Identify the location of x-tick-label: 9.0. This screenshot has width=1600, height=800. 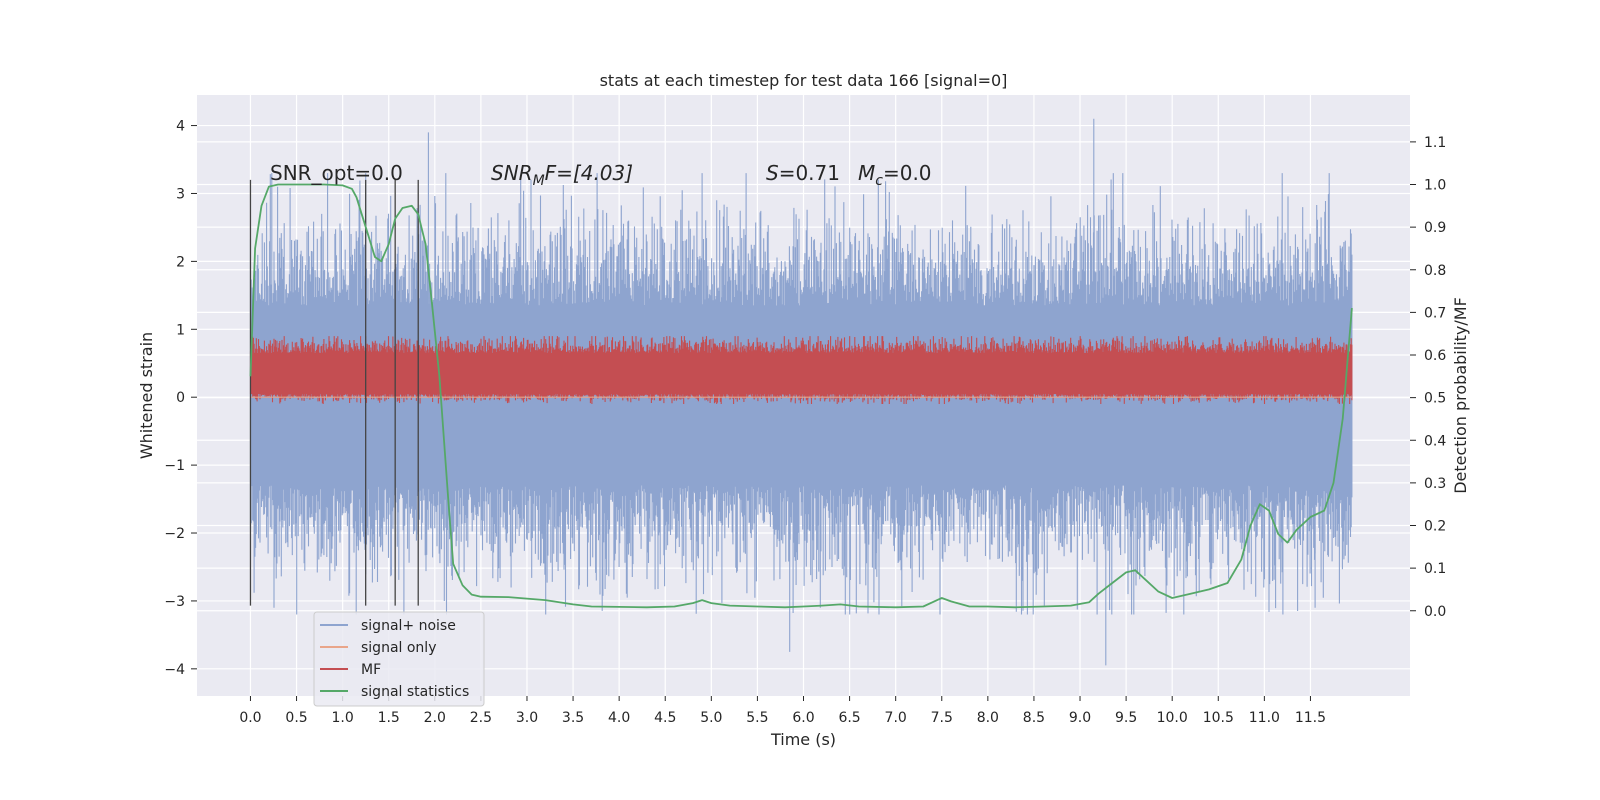
(1080, 718).